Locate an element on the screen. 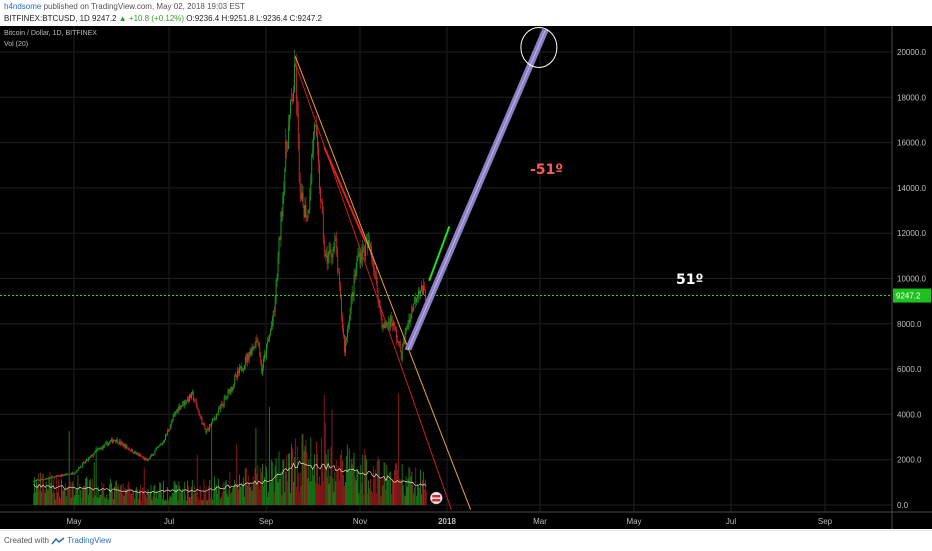  trend-red-bold-line is located at coordinates (345, 194).